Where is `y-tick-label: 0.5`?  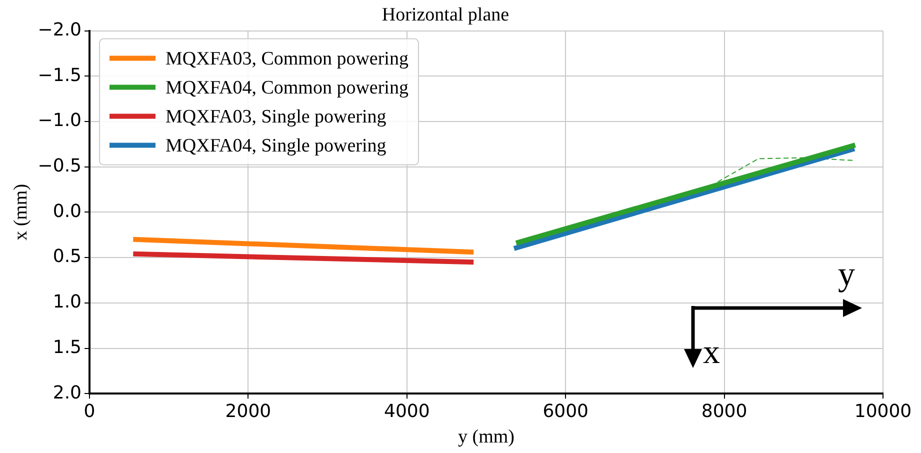
y-tick-label: 0.5 is located at coordinates (67, 257).